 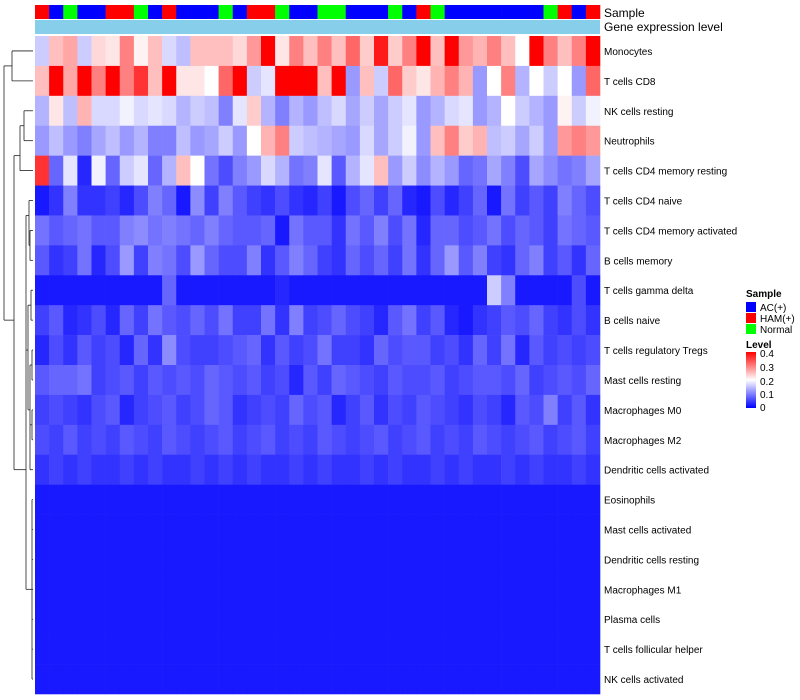 What do you see at coordinates (630, 82) in the screenshot?
I see `row-label: T cells CD8` at bounding box center [630, 82].